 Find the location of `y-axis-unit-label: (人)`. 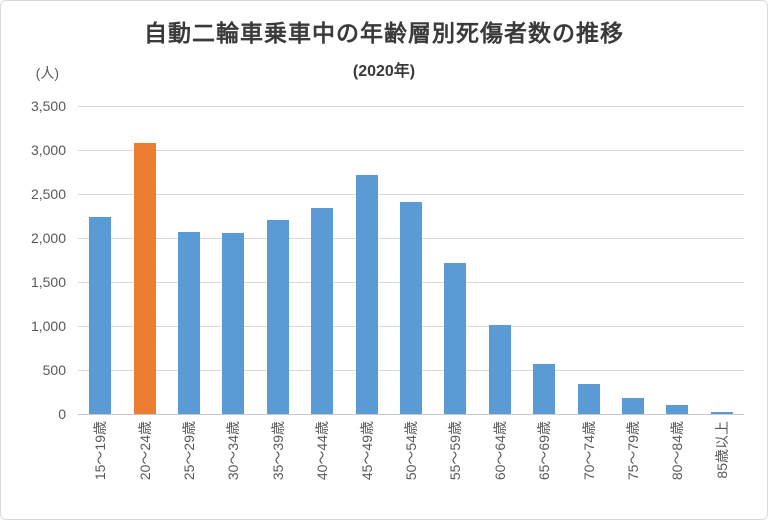

y-axis-unit-label: (人) is located at coordinates (47, 73).